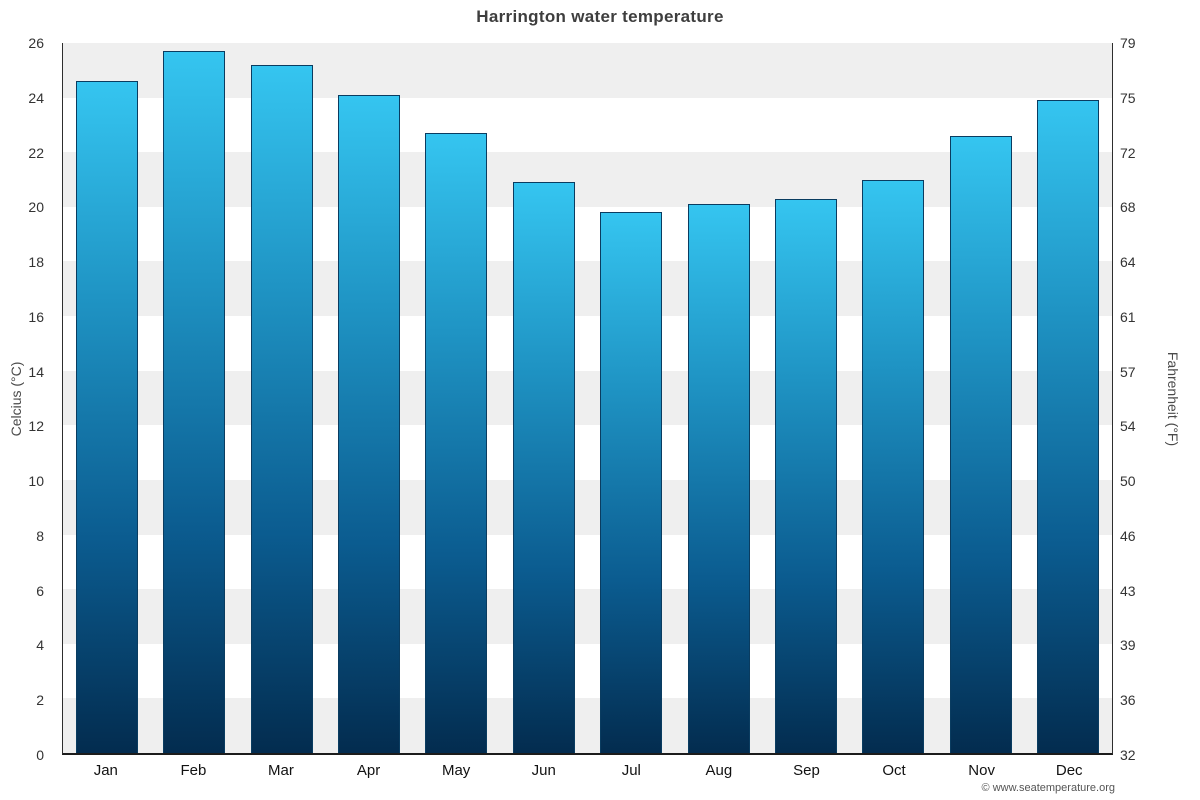  I want to click on bar-mar, so click(281, 408).